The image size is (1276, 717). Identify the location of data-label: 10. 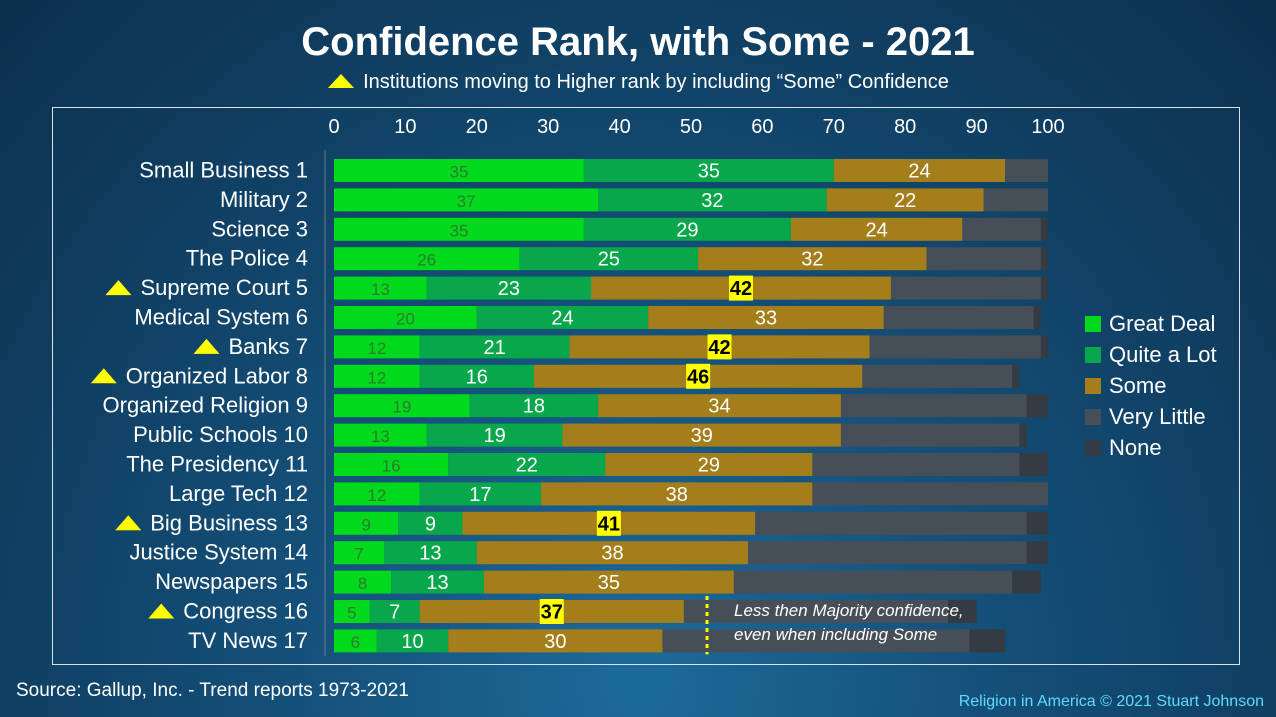
(412, 642).